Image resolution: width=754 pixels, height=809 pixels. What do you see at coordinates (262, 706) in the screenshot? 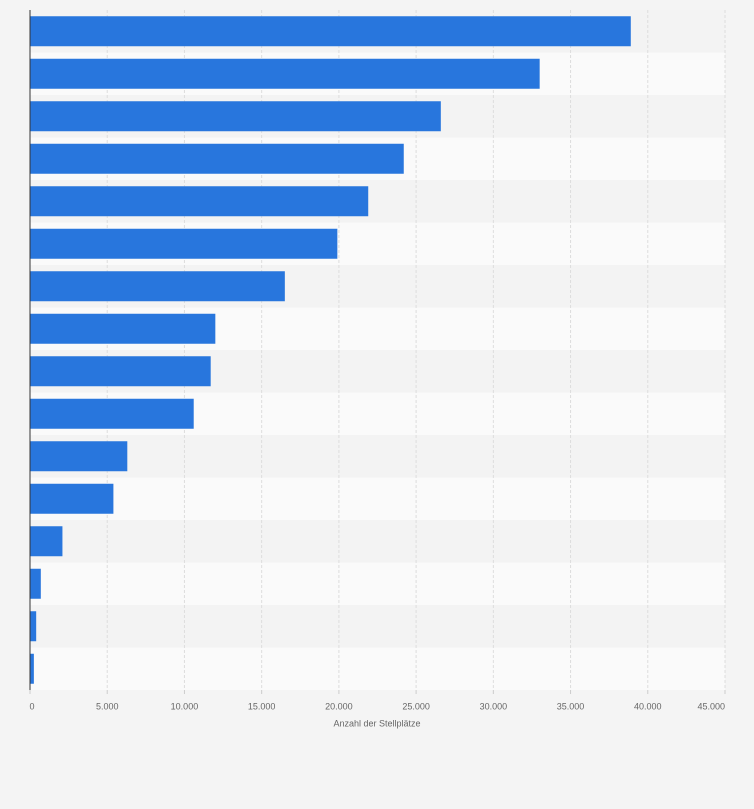
I see `x-tick-label: 15.000` at bounding box center [262, 706].